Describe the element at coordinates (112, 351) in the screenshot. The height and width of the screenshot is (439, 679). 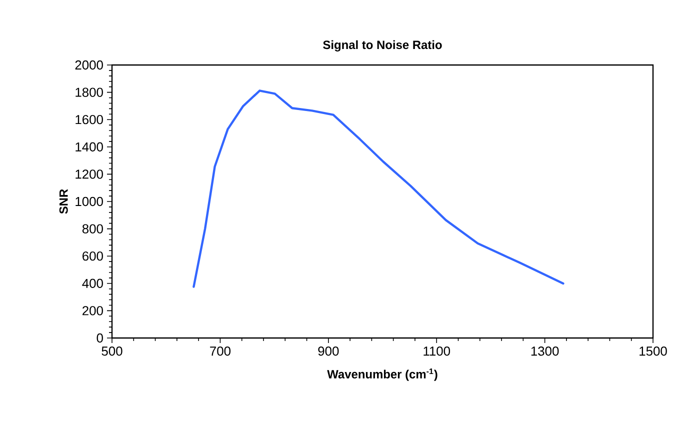
I see `x-tick-label: 500` at that location.